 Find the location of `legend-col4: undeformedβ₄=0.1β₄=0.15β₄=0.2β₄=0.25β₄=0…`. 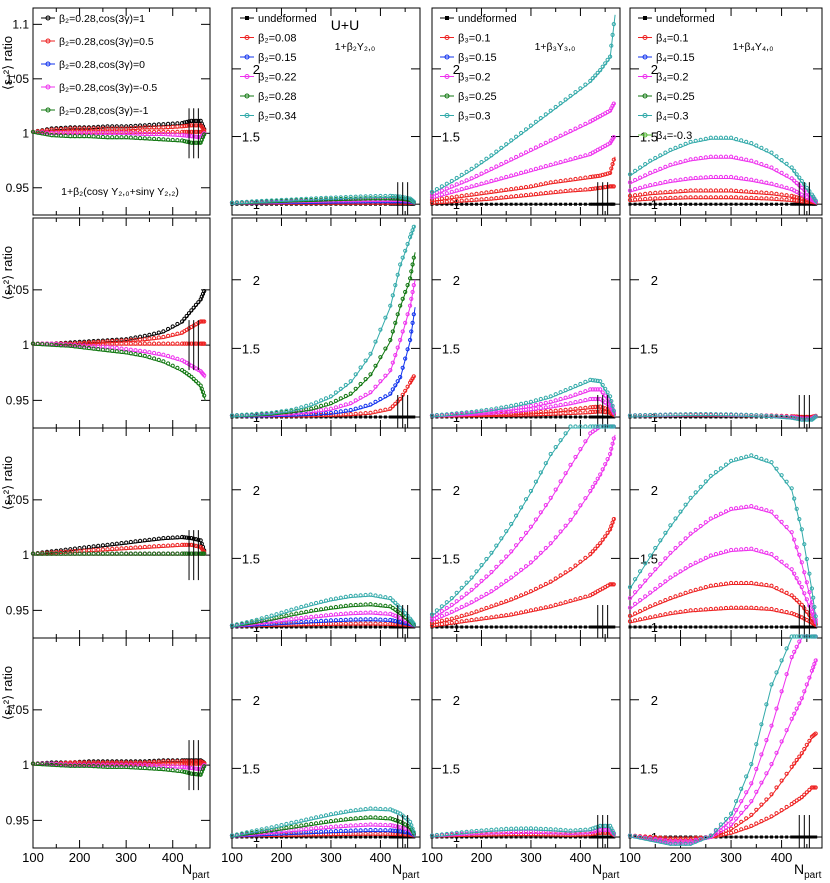

legend-col4: undeformedβ₄=0.1β₄=0.15β₄=0.2β₄=0.25β₄=0… is located at coordinates (705, 77).